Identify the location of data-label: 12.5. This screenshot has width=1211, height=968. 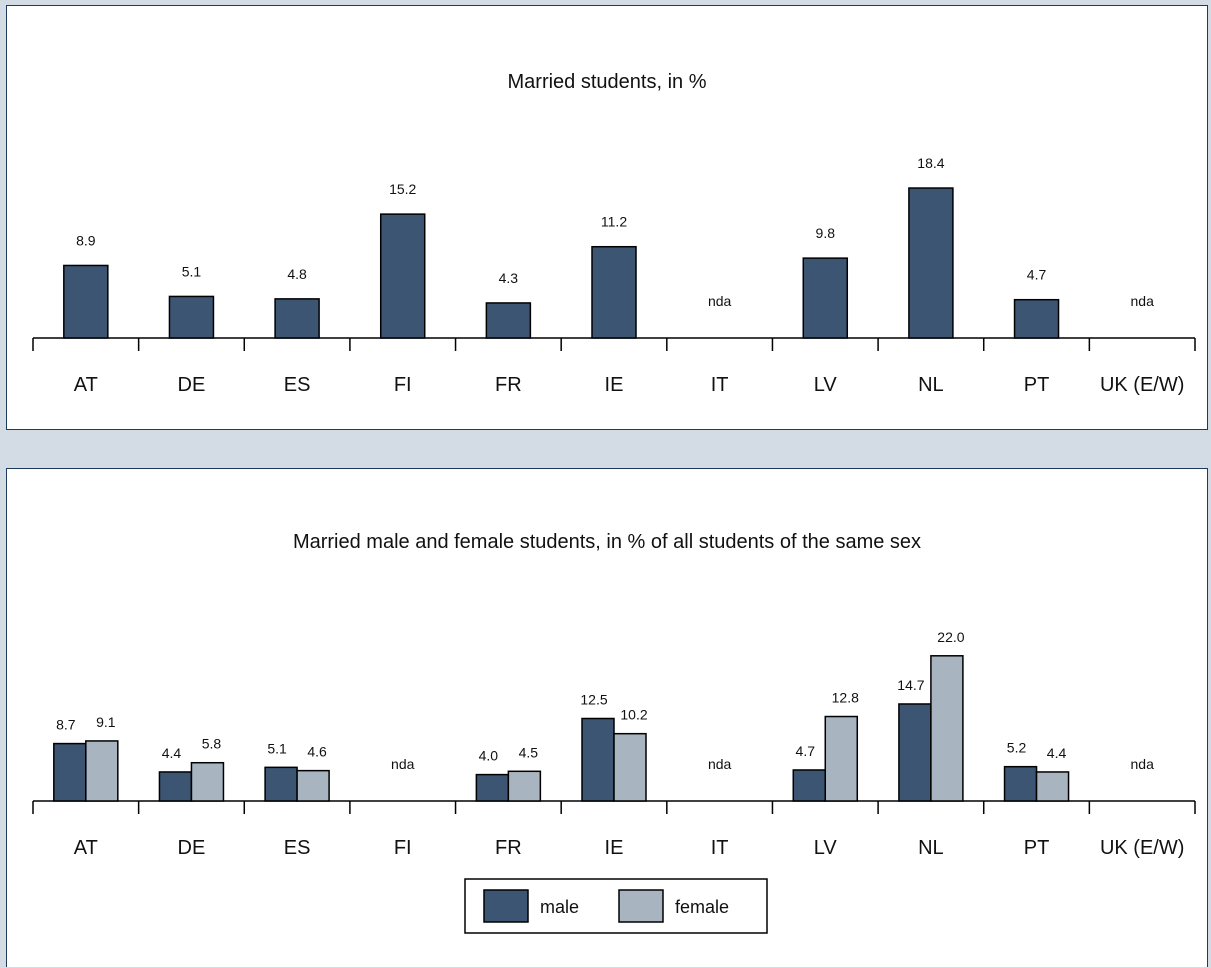
(593, 700).